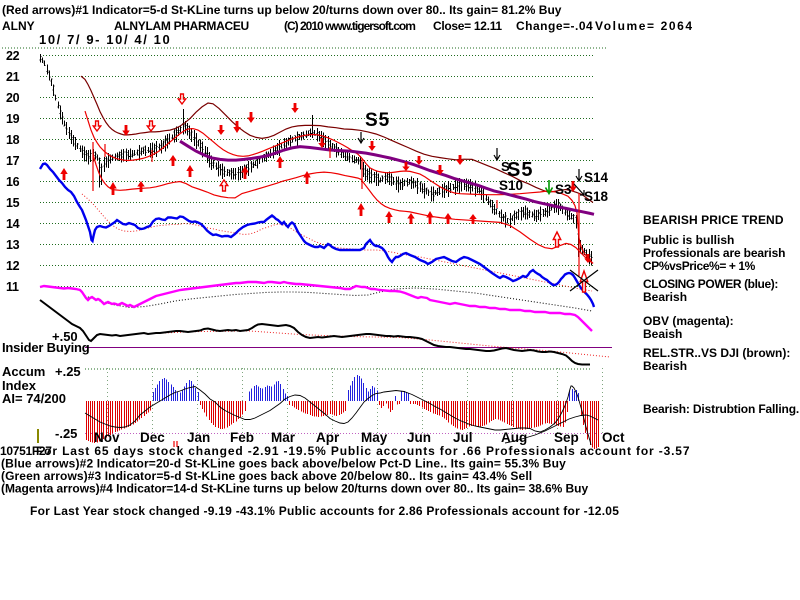  I want to click on svg-text: Jan, so click(198, 437).